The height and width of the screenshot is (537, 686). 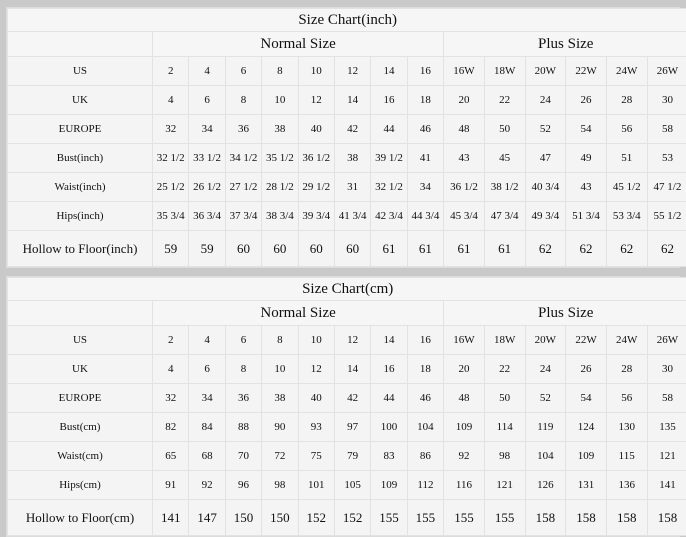 What do you see at coordinates (207, 456) in the screenshot?
I see `data-cell: 68` at bounding box center [207, 456].